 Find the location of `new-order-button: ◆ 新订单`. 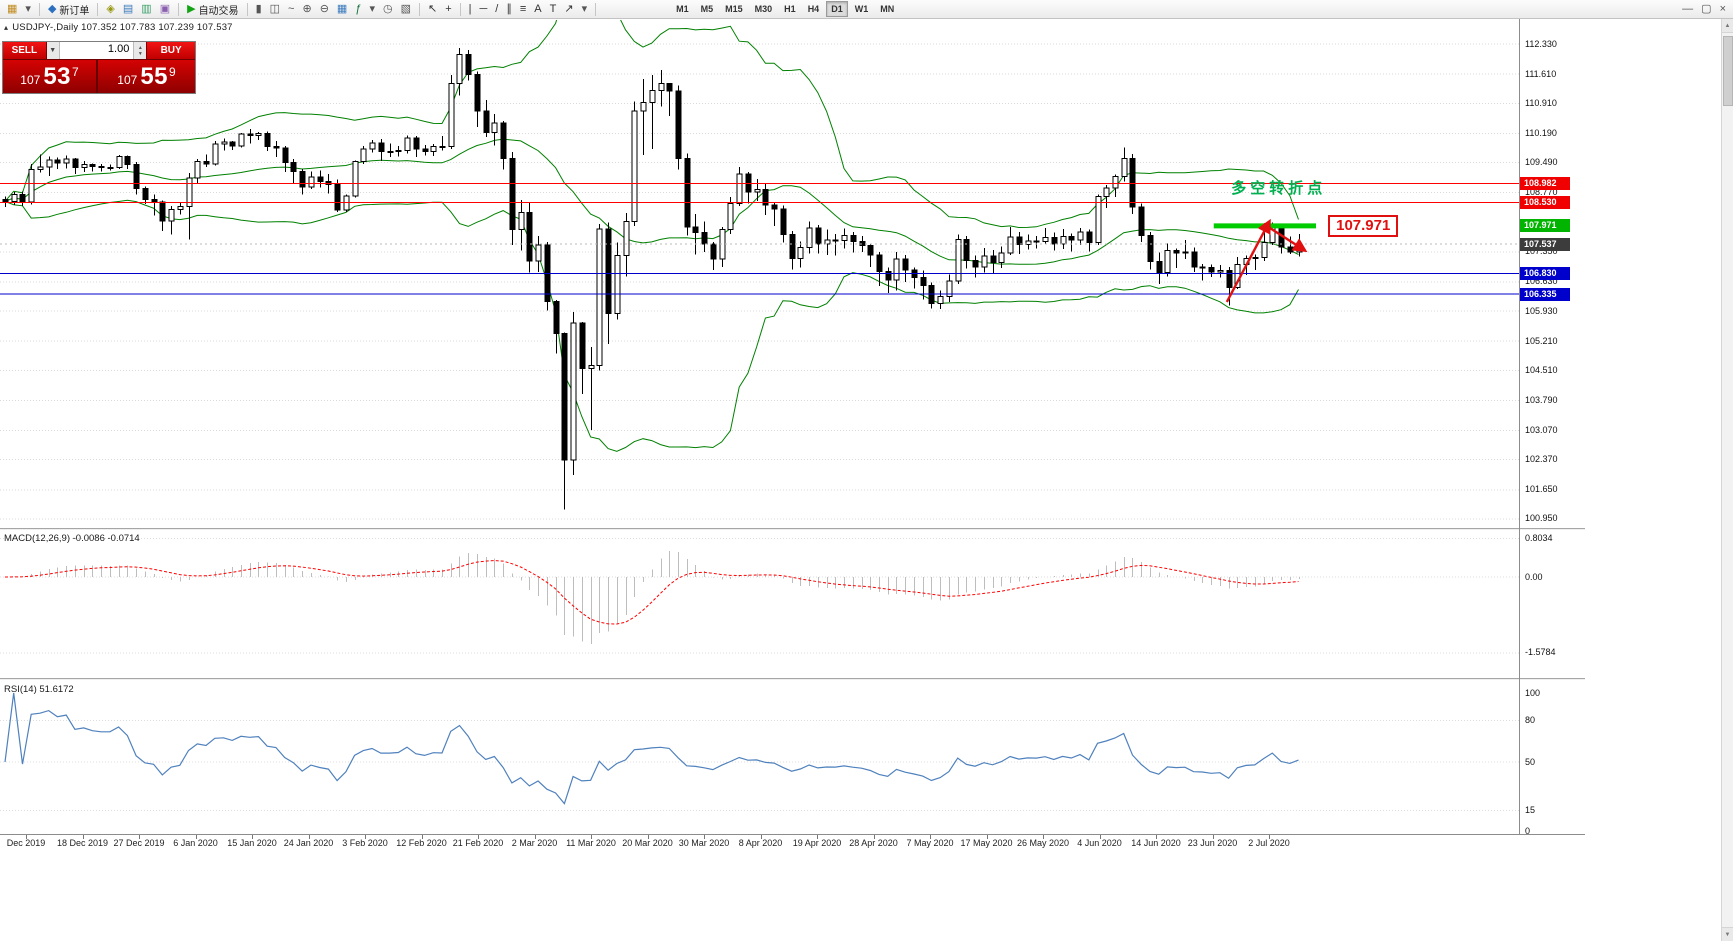

new-order-button: ◆ 新订单 is located at coordinates (68, 9).